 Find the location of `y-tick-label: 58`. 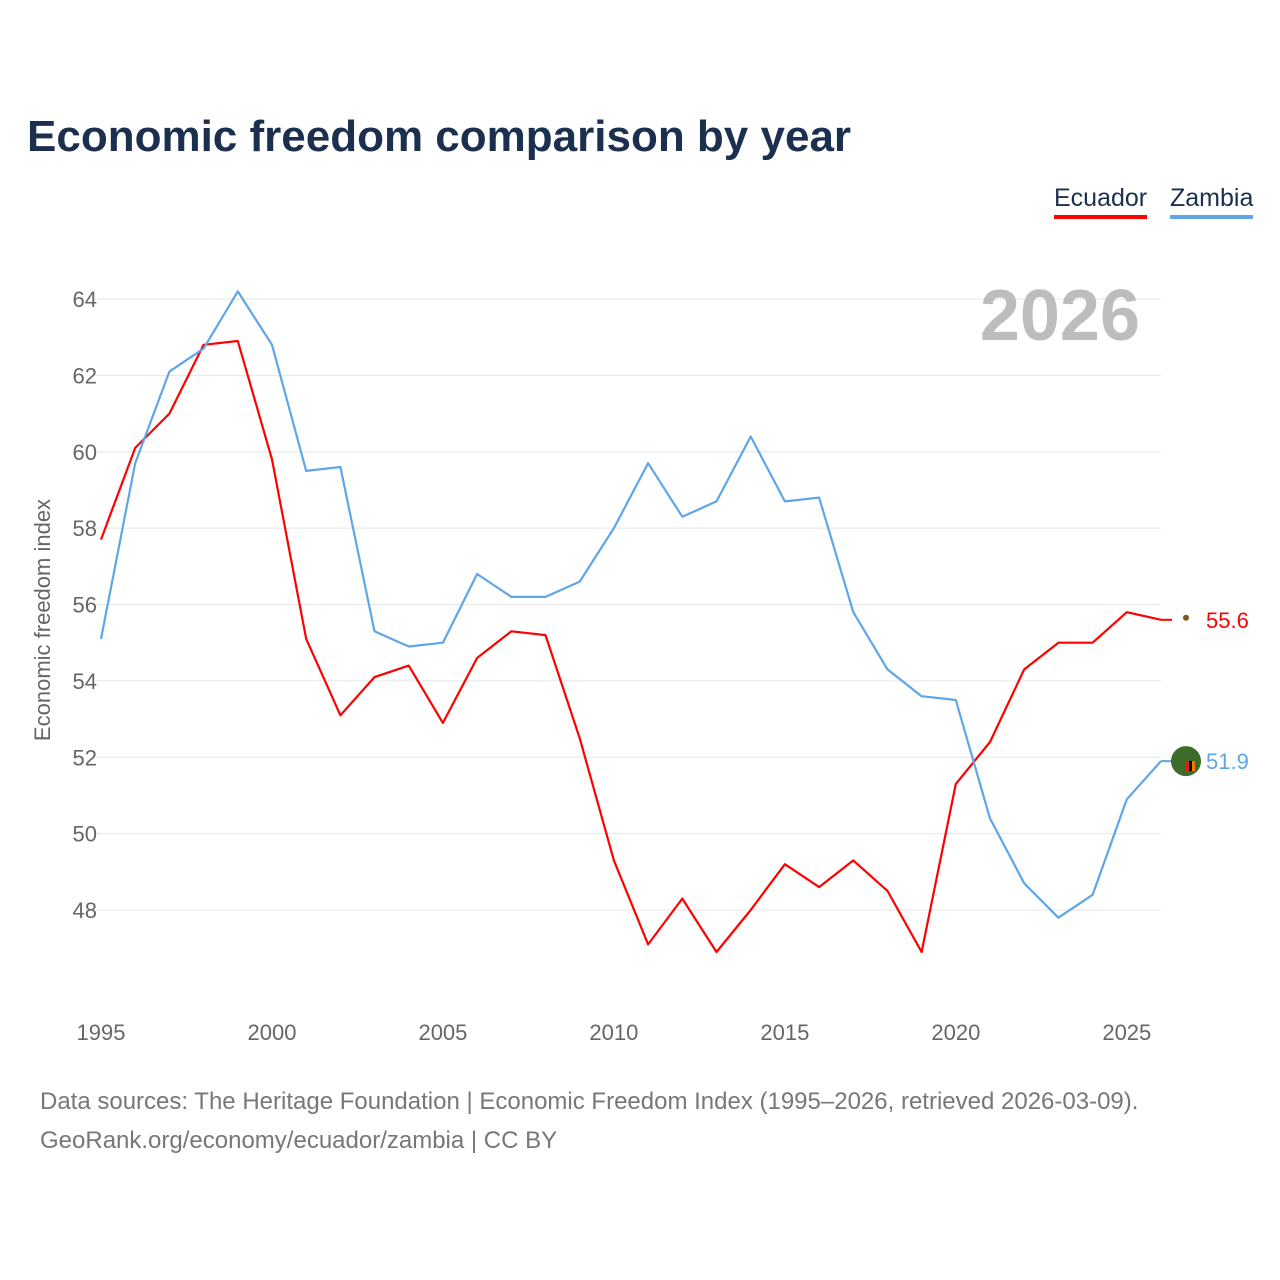

y-tick-label: 58 is located at coordinates (85, 528).